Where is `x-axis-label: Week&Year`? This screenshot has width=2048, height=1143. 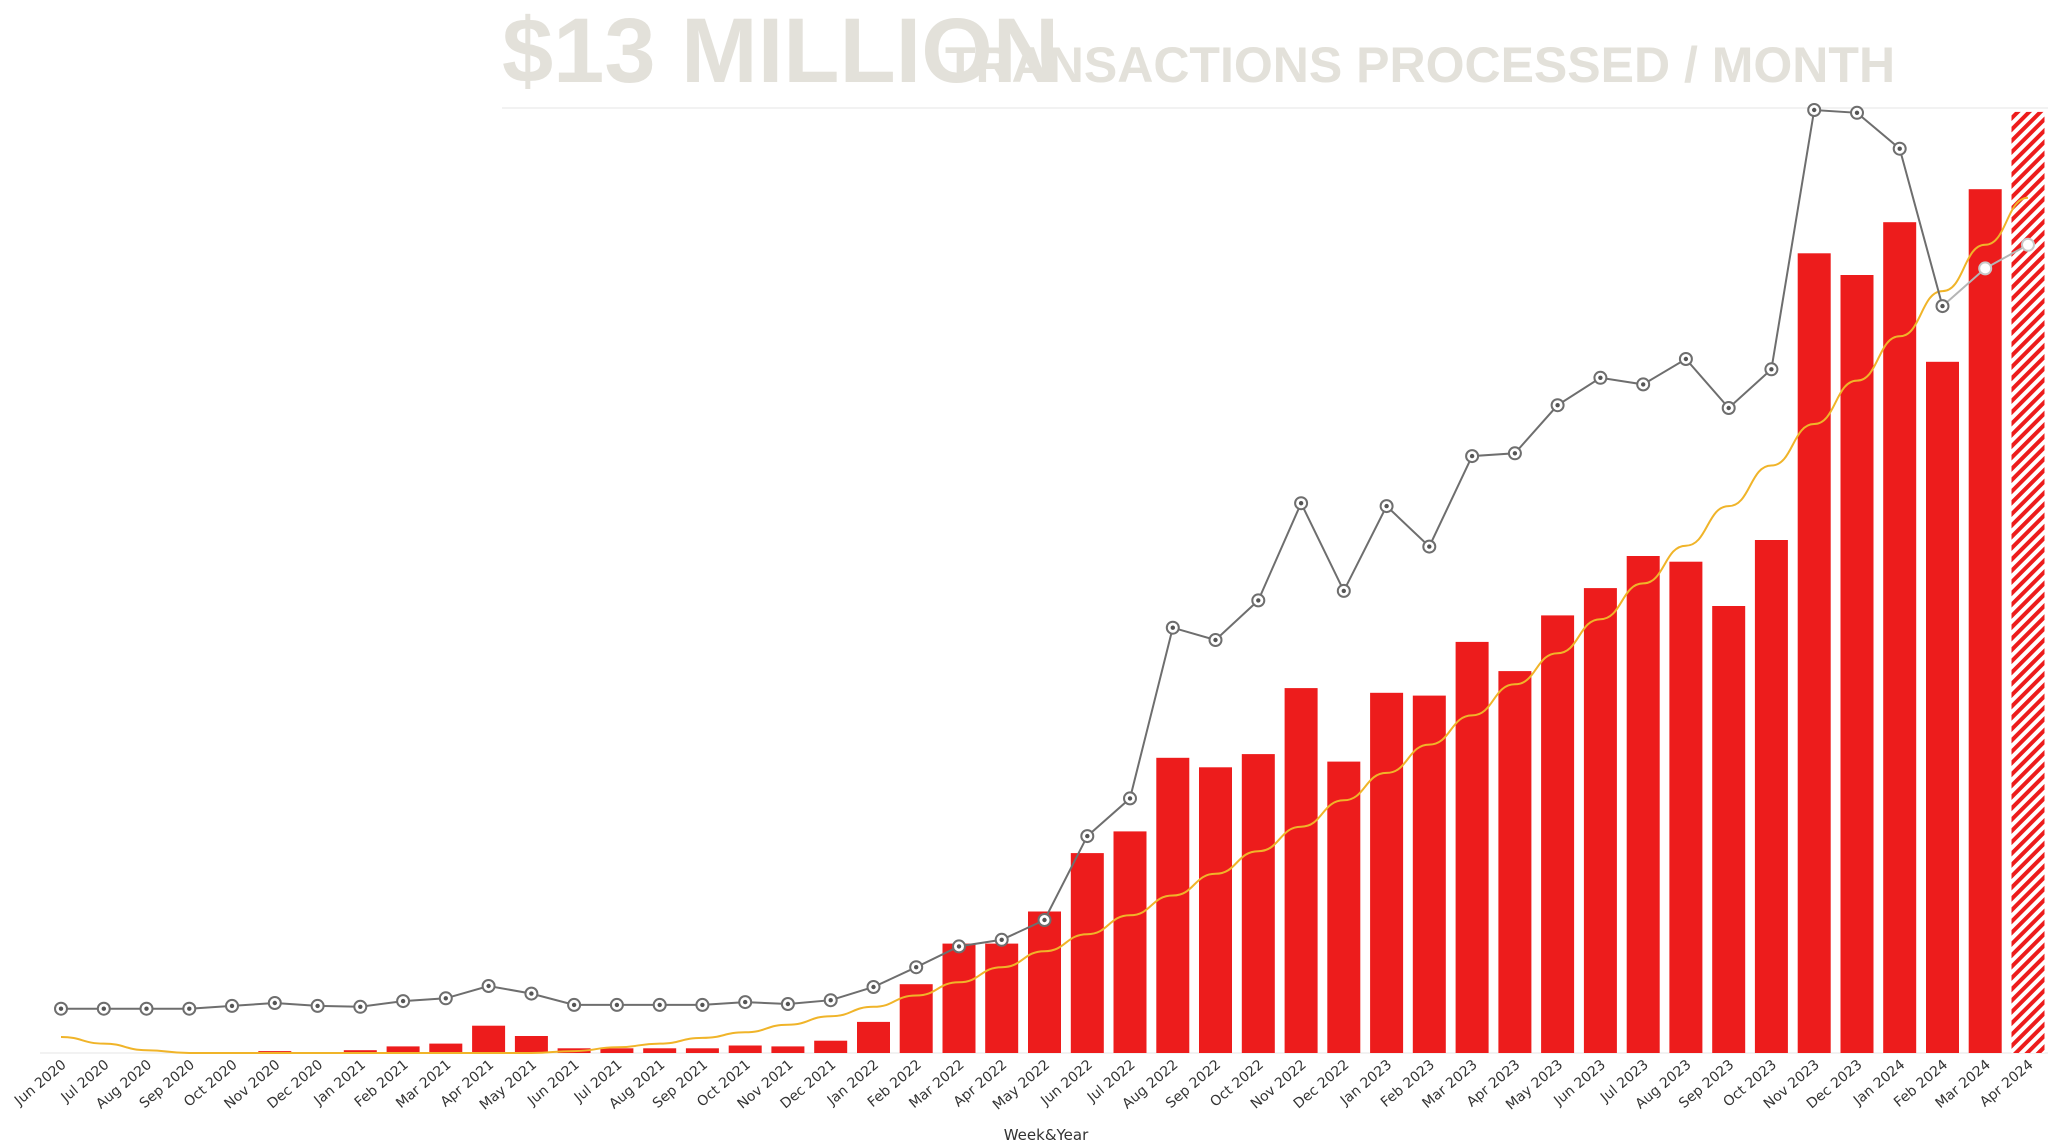 x-axis-label: Week&Year is located at coordinates (1046, 1134).